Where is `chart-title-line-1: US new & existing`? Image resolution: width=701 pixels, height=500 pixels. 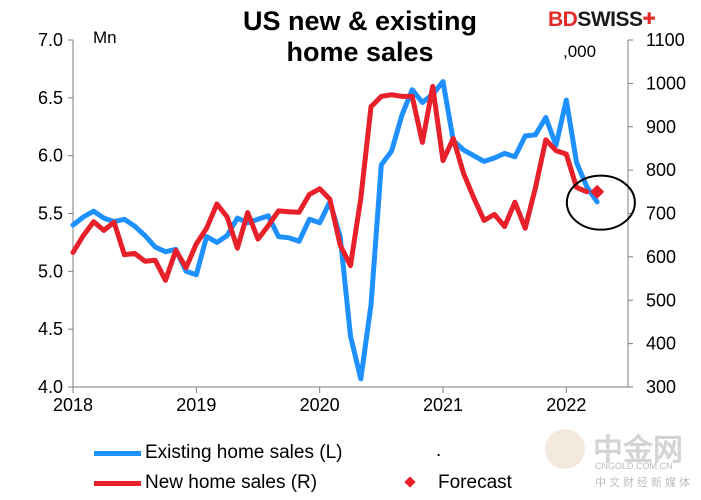 chart-title-line-1: US new & existing is located at coordinates (360, 21).